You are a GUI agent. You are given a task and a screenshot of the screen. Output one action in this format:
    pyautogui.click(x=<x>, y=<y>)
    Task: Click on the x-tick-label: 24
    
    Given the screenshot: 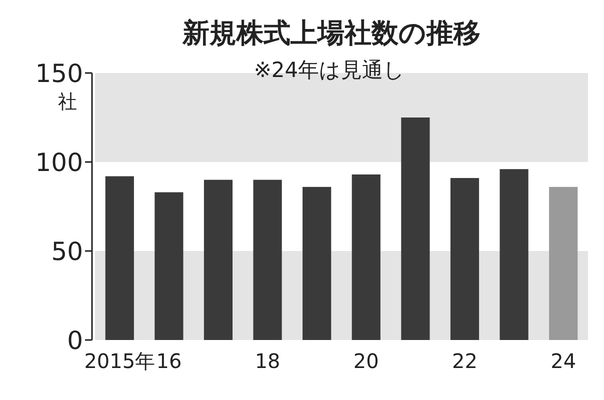 What is the action you would take?
    pyautogui.click(x=563, y=361)
    